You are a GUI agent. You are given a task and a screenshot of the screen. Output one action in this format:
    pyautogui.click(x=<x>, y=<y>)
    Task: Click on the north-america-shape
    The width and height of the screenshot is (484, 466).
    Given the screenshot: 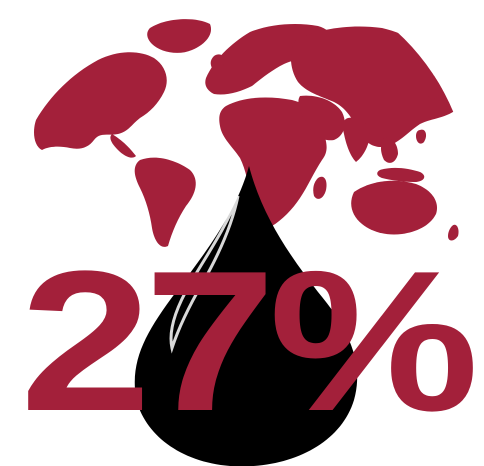 What is the action you would take?
    pyautogui.click(x=100, y=101)
    